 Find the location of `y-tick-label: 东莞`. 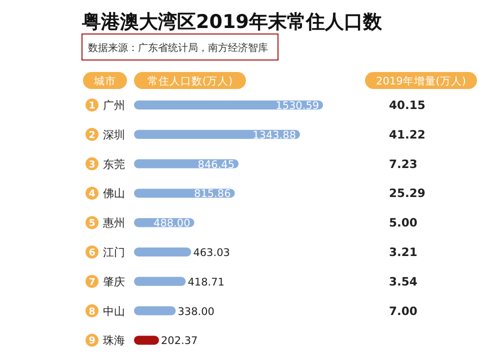

y-tick-label: 东莞 is located at coordinates (114, 164).